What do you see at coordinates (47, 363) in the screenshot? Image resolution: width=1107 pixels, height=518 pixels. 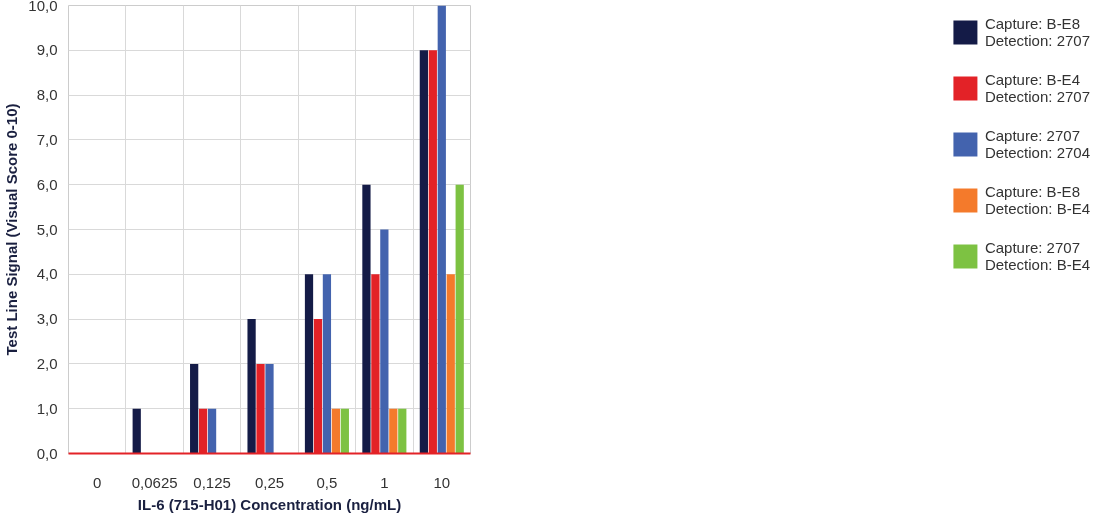 I see `y-tick-label: 2,0` at bounding box center [47, 363].